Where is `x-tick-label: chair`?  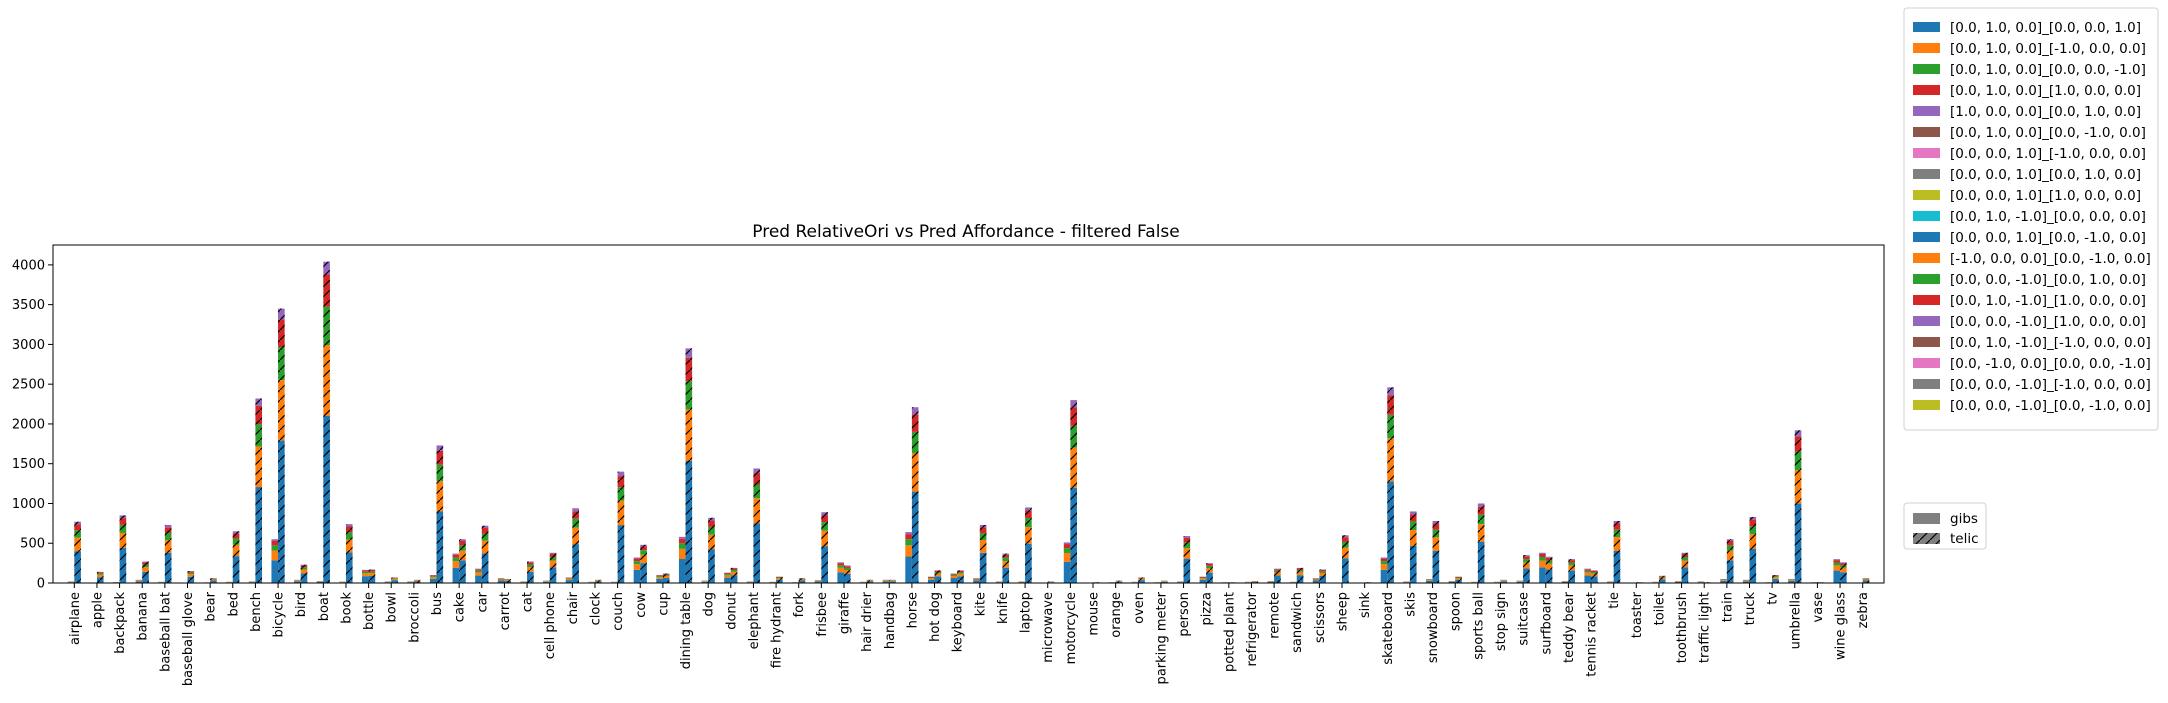 x-tick-label: chair is located at coordinates (573, 607).